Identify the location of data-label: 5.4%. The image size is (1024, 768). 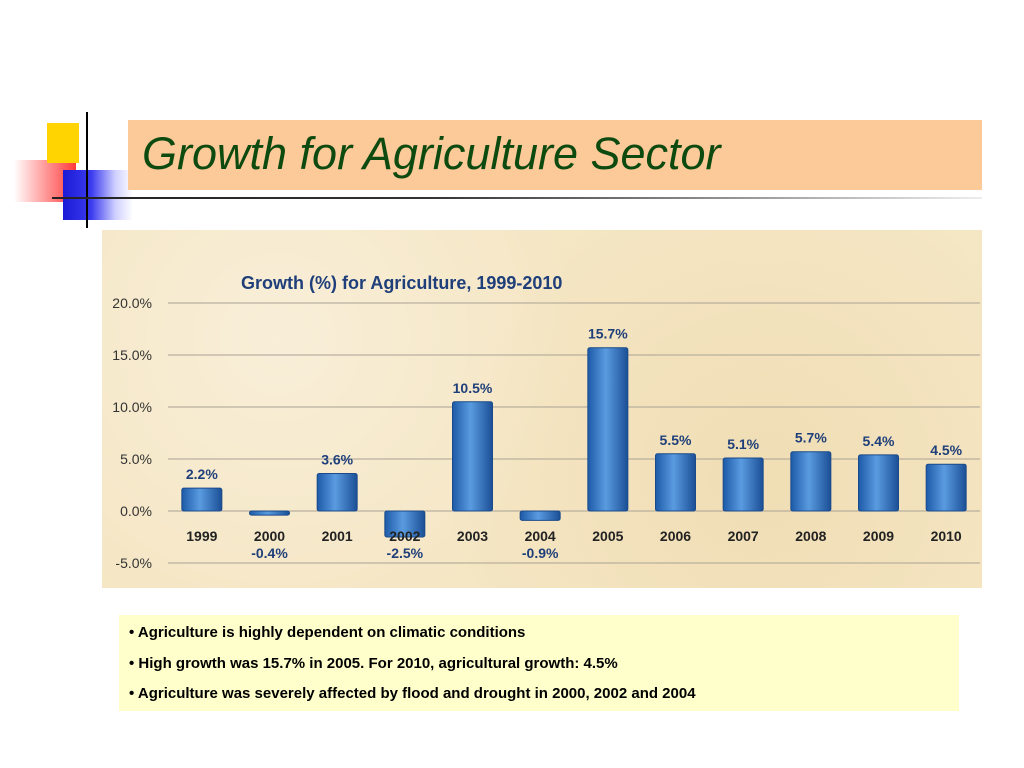
(879, 441).